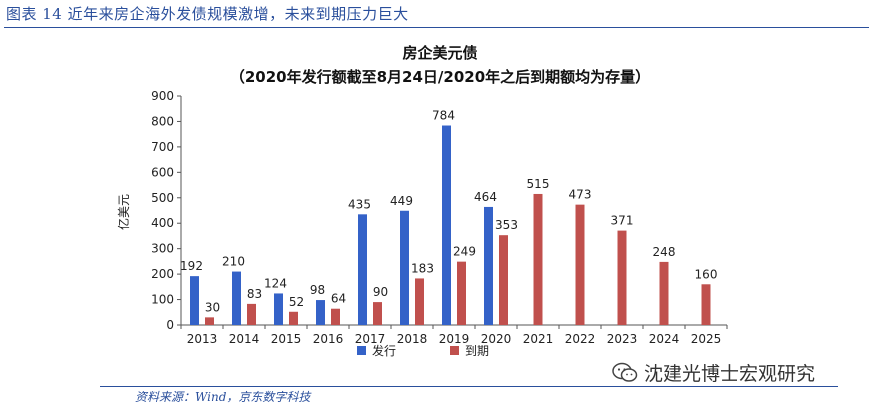 Image resolution: width=873 pixels, height=410 pixels. Describe the element at coordinates (296, 302) in the screenshot. I see `data-label: 52` at that location.